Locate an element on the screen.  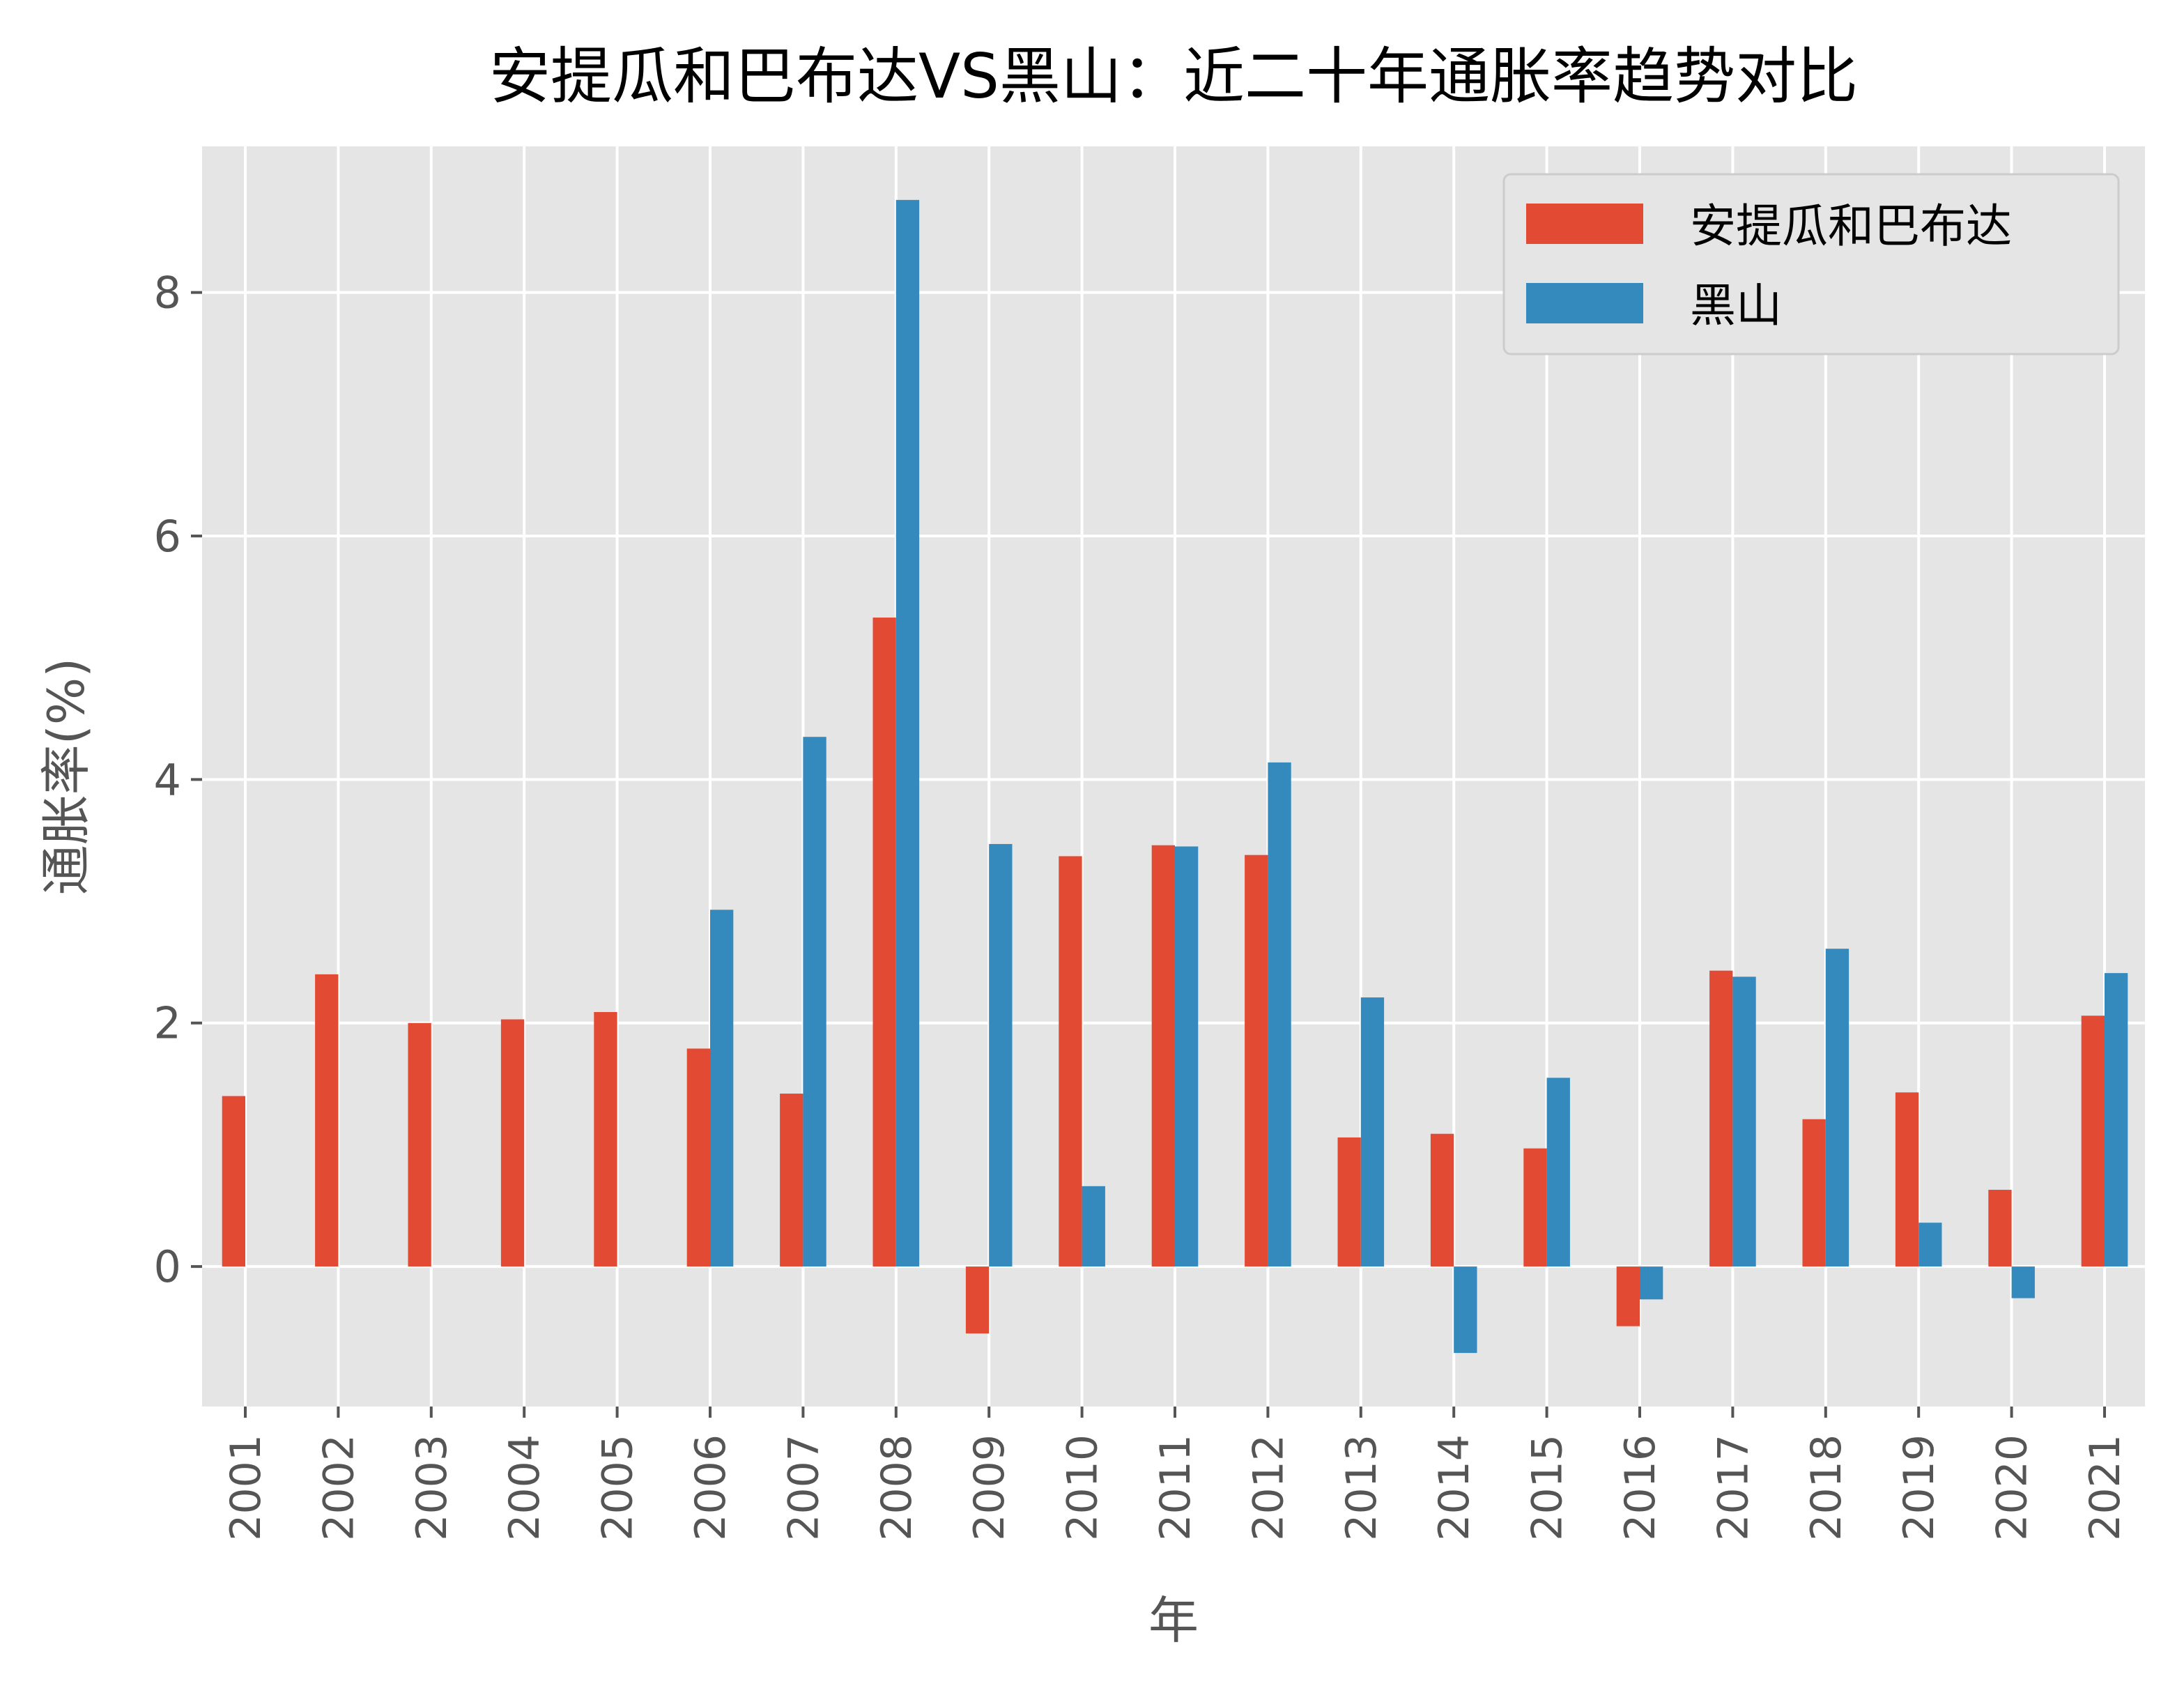
legend-swatch-montenegro is located at coordinates (1584, 303).